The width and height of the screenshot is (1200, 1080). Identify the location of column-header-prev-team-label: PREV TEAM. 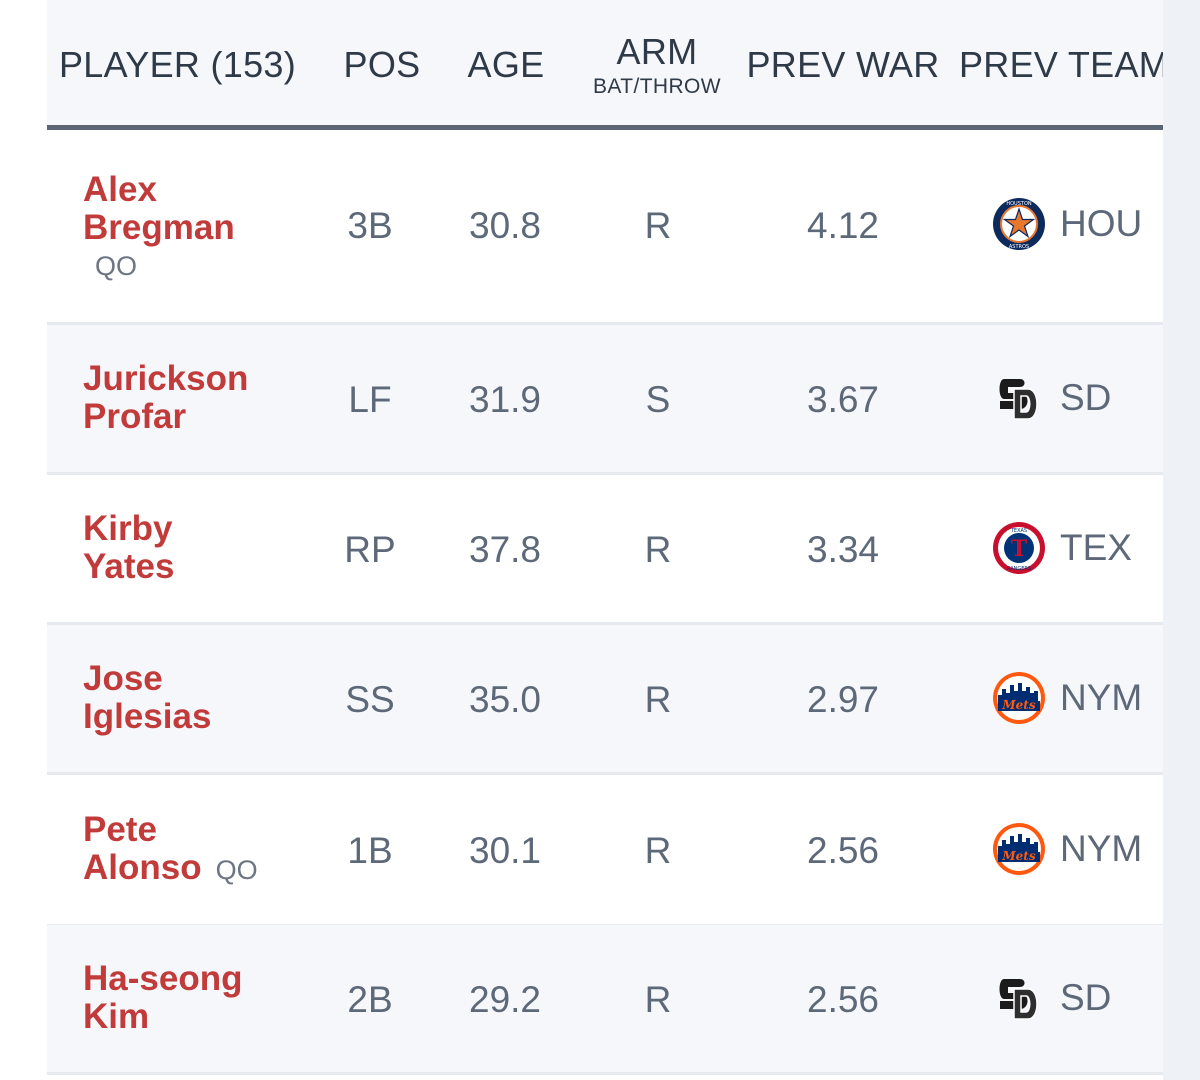
(1064, 64).